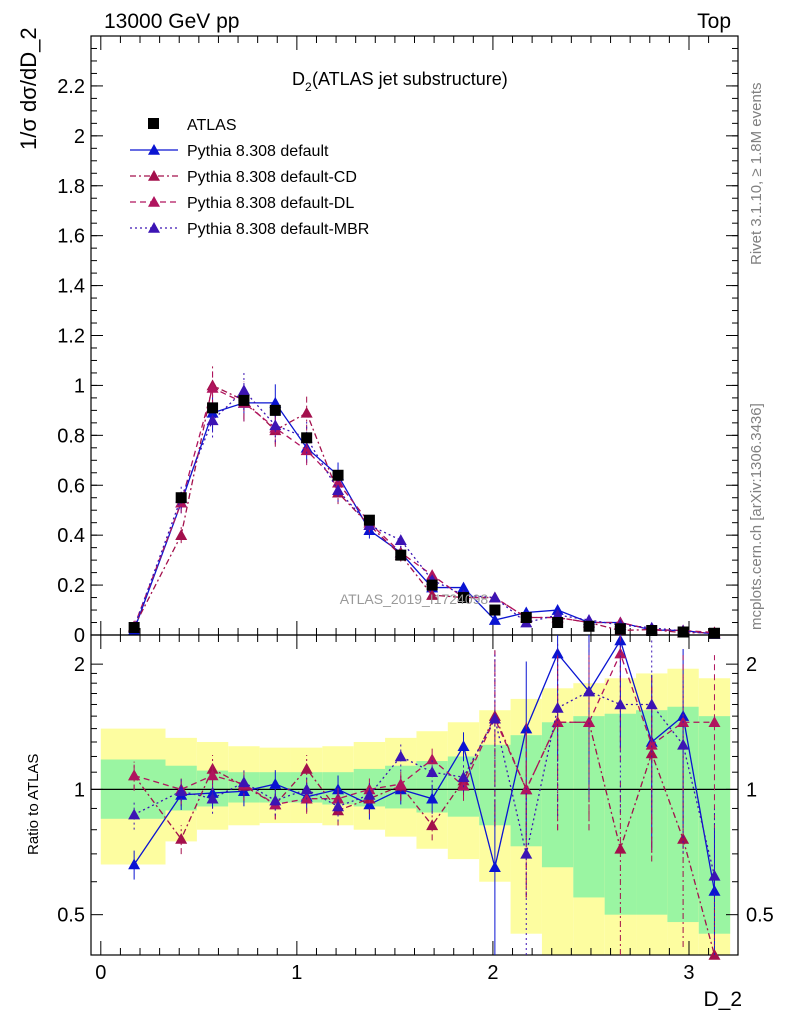  I want to click on ratio-y-tick-label-right: 0.5, so click(760, 916).